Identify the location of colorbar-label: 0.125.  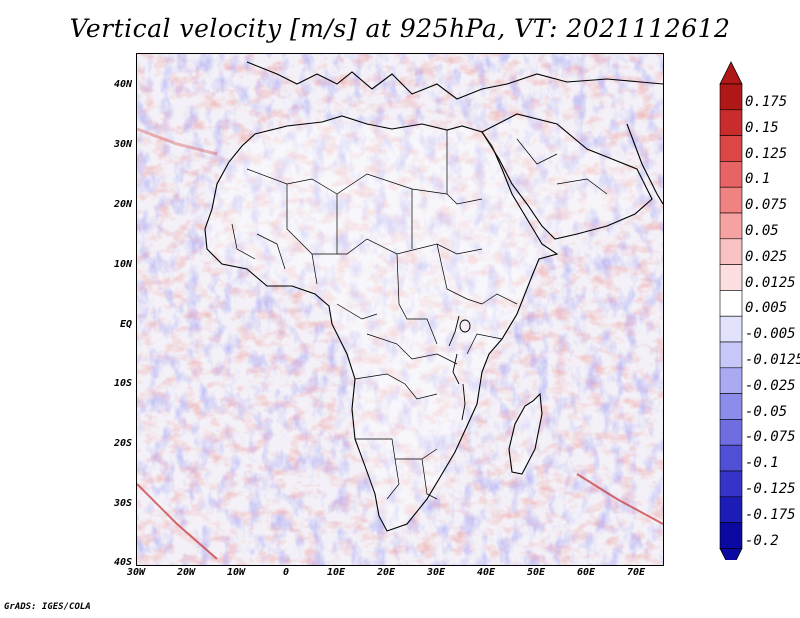
(766, 153).